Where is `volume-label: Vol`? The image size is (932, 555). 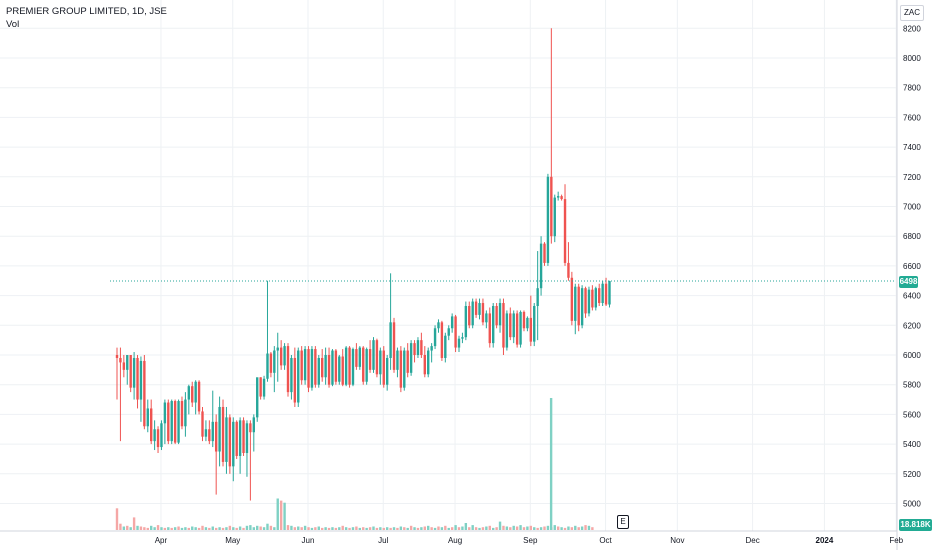 volume-label: Vol is located at coordinates (13, 24).